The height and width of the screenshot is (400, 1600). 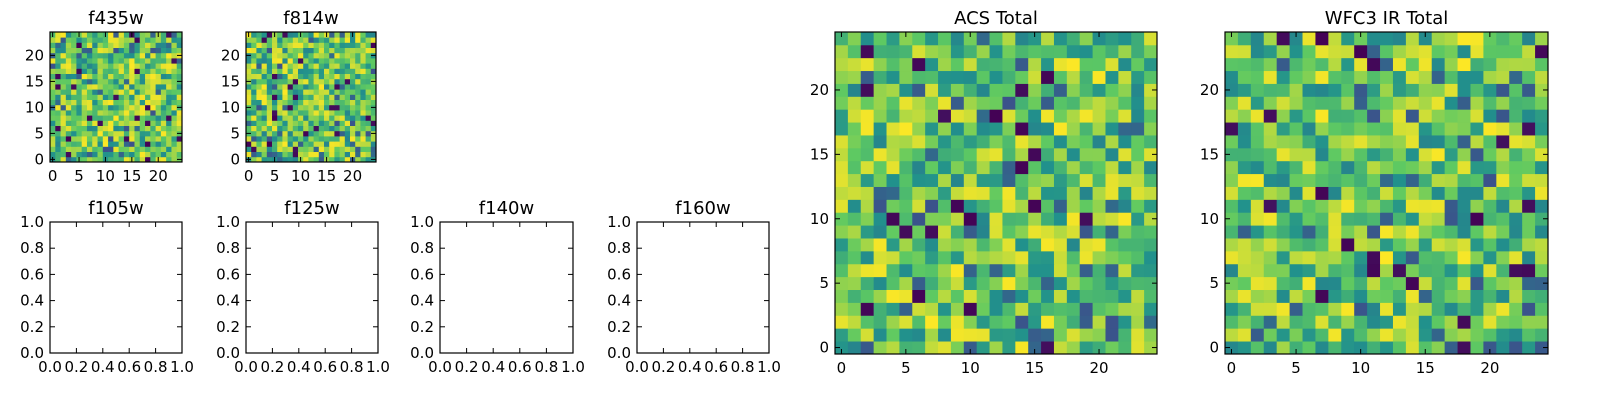 I want to click on x-tick-label: 20, so click(x=352, y=176).